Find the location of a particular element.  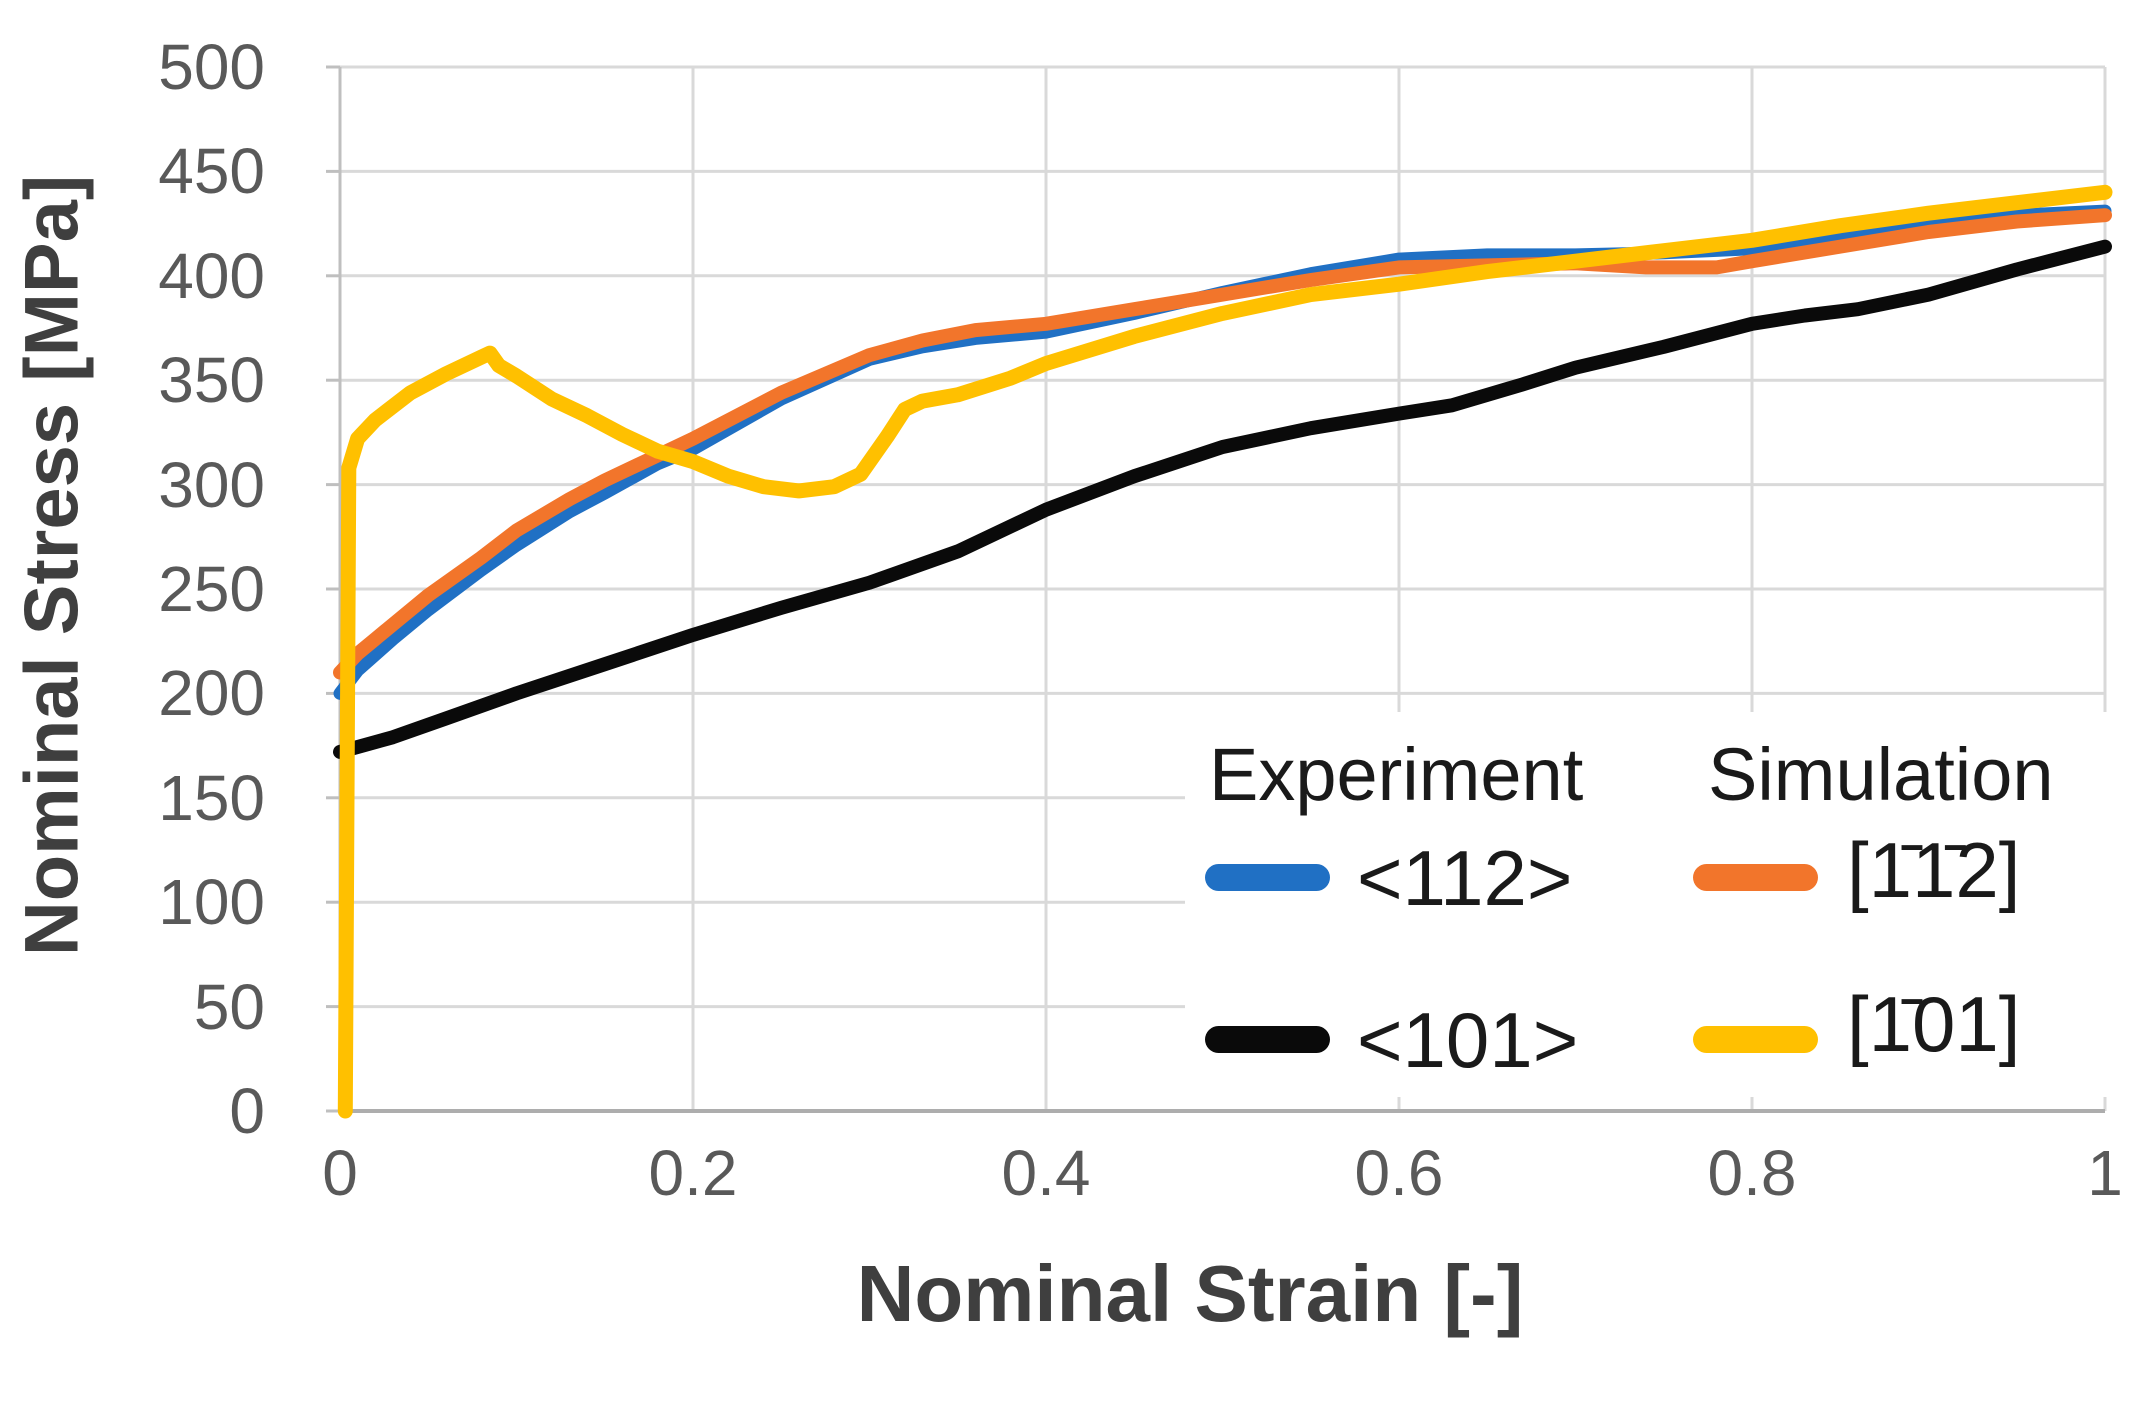

y-tick-label: 200 is located at coordinates (211, 693).